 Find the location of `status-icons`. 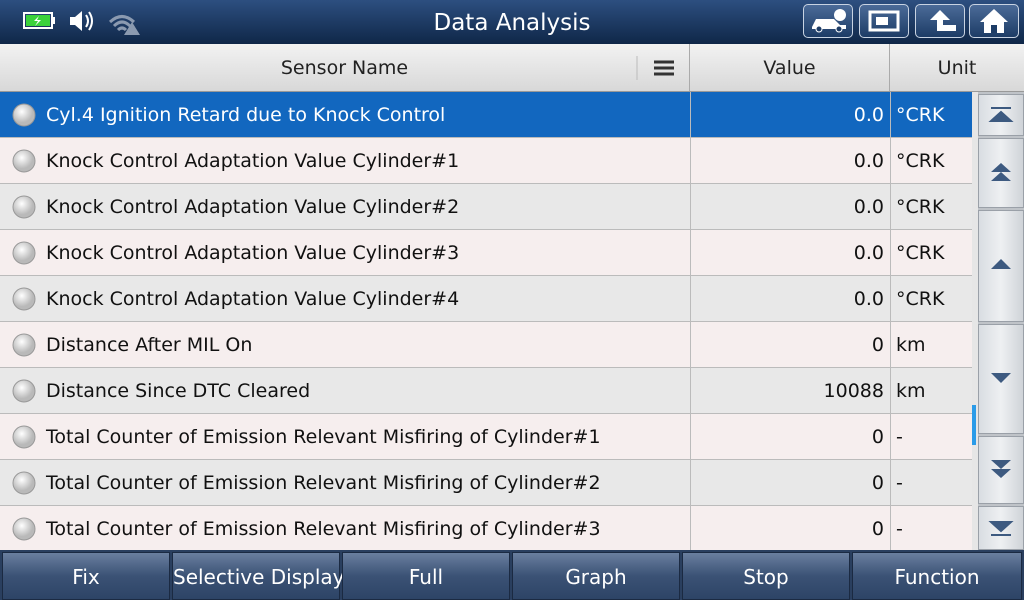

status-icons is located at coordinates (81, 23).